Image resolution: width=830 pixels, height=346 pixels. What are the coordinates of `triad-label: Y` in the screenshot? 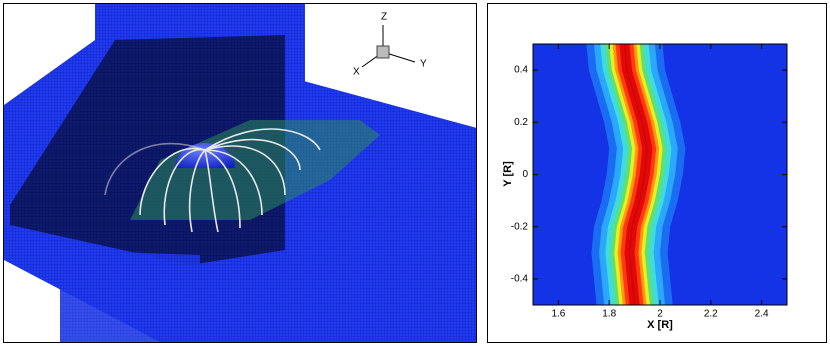 It's located at (423, 64).